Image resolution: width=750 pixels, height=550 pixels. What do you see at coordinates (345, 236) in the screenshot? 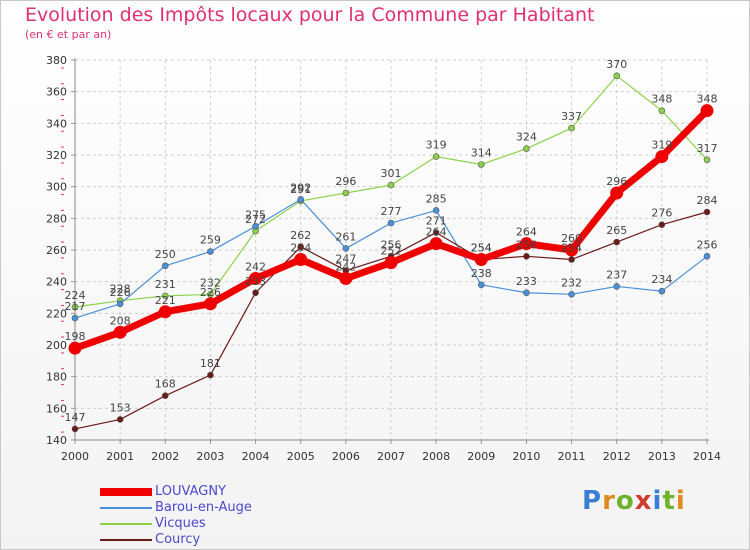
I see `data-label-barou-en-auge: 261` at bounding box center [345, 236].